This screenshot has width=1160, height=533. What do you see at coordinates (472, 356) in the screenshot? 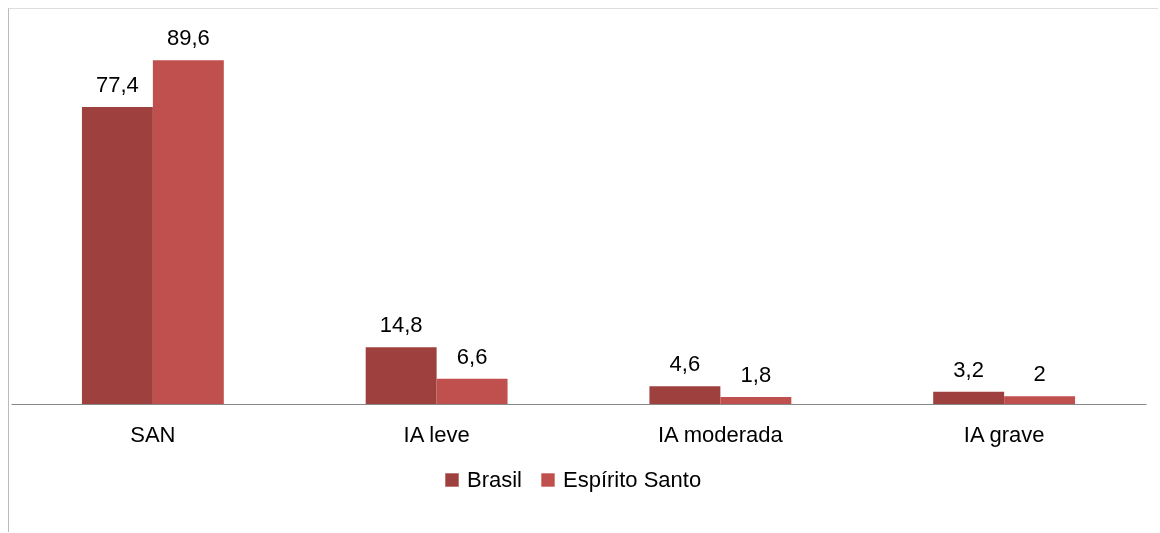
I see `data-label: 6,6` at bounding box center [472, 356].